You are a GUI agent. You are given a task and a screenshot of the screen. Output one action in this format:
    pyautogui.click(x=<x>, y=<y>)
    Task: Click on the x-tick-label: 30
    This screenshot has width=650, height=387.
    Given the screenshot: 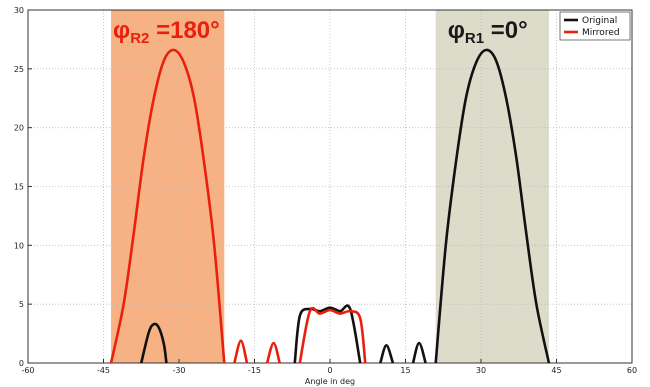 What is the action you would take?
    pyautogui.click(x=481, y=370)
    